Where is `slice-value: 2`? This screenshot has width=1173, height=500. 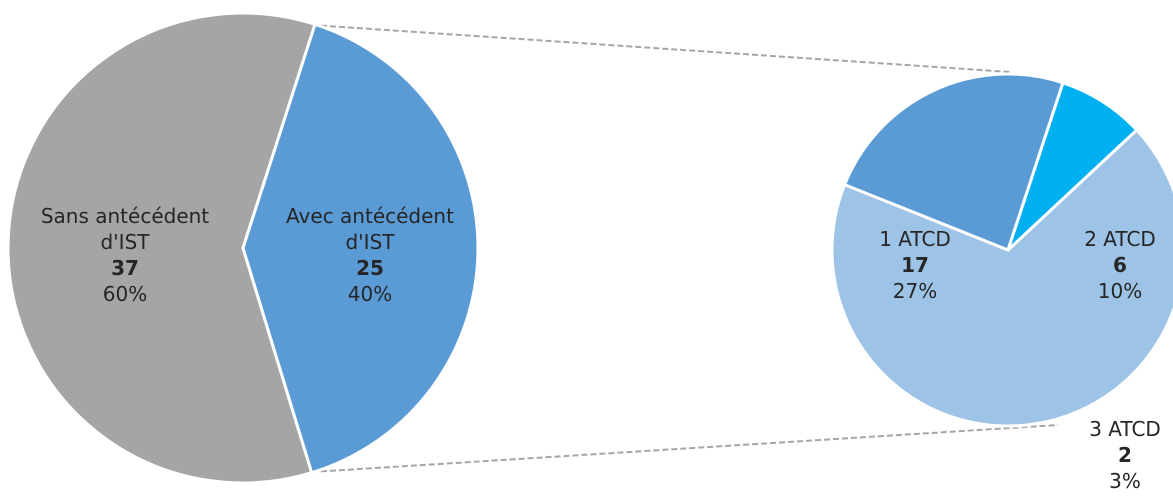 slice-value: 2 is located at coordinates (1125, 455).